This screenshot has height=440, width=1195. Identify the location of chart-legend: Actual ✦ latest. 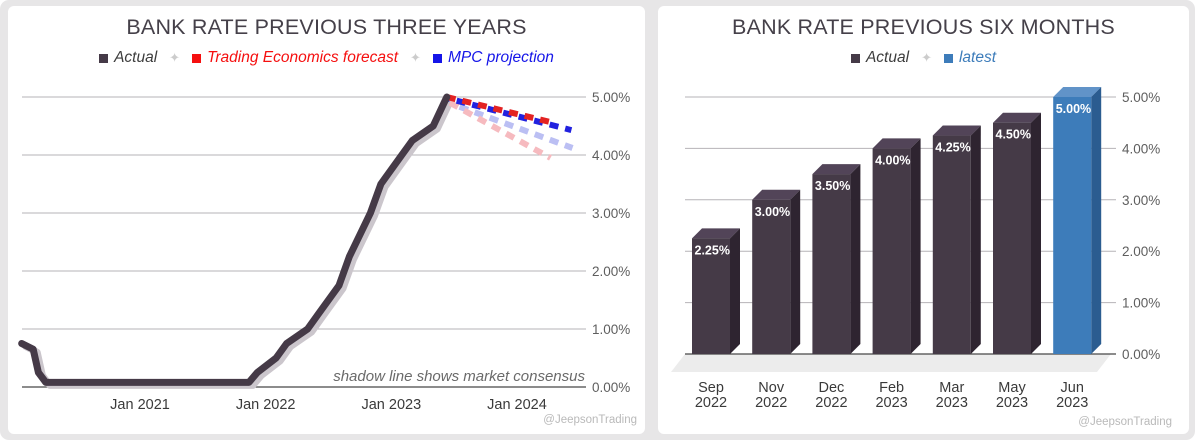
(923, 58).